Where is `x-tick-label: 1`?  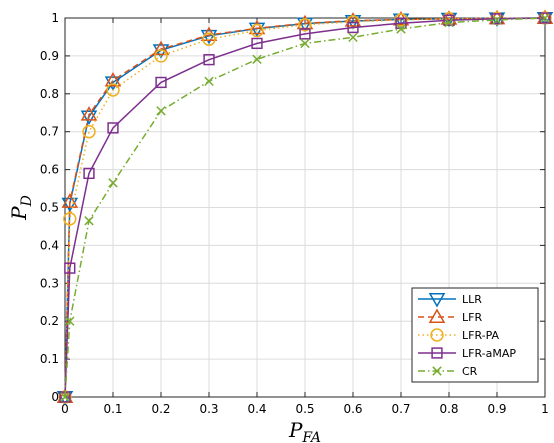 x-tick-label: 1 is located at coordinates (545, 409).